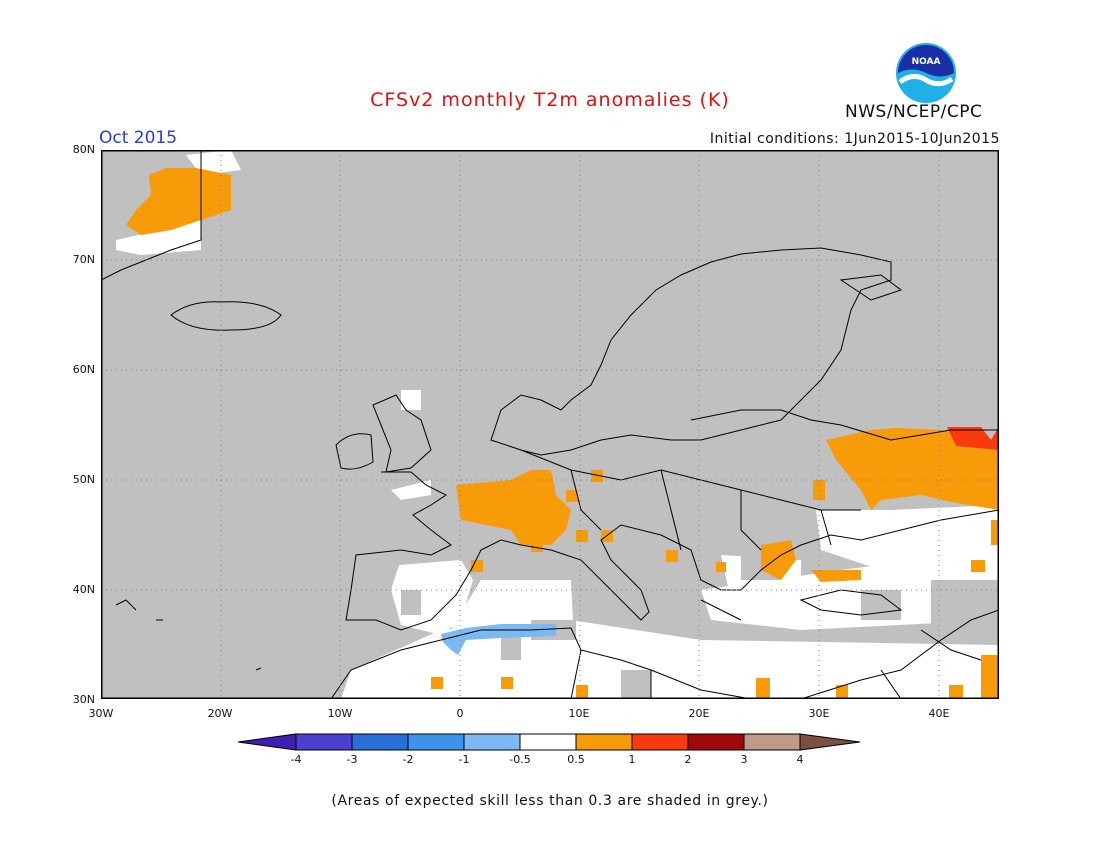  I want to click on colorbar-bin-neutral, so click(548, 742).